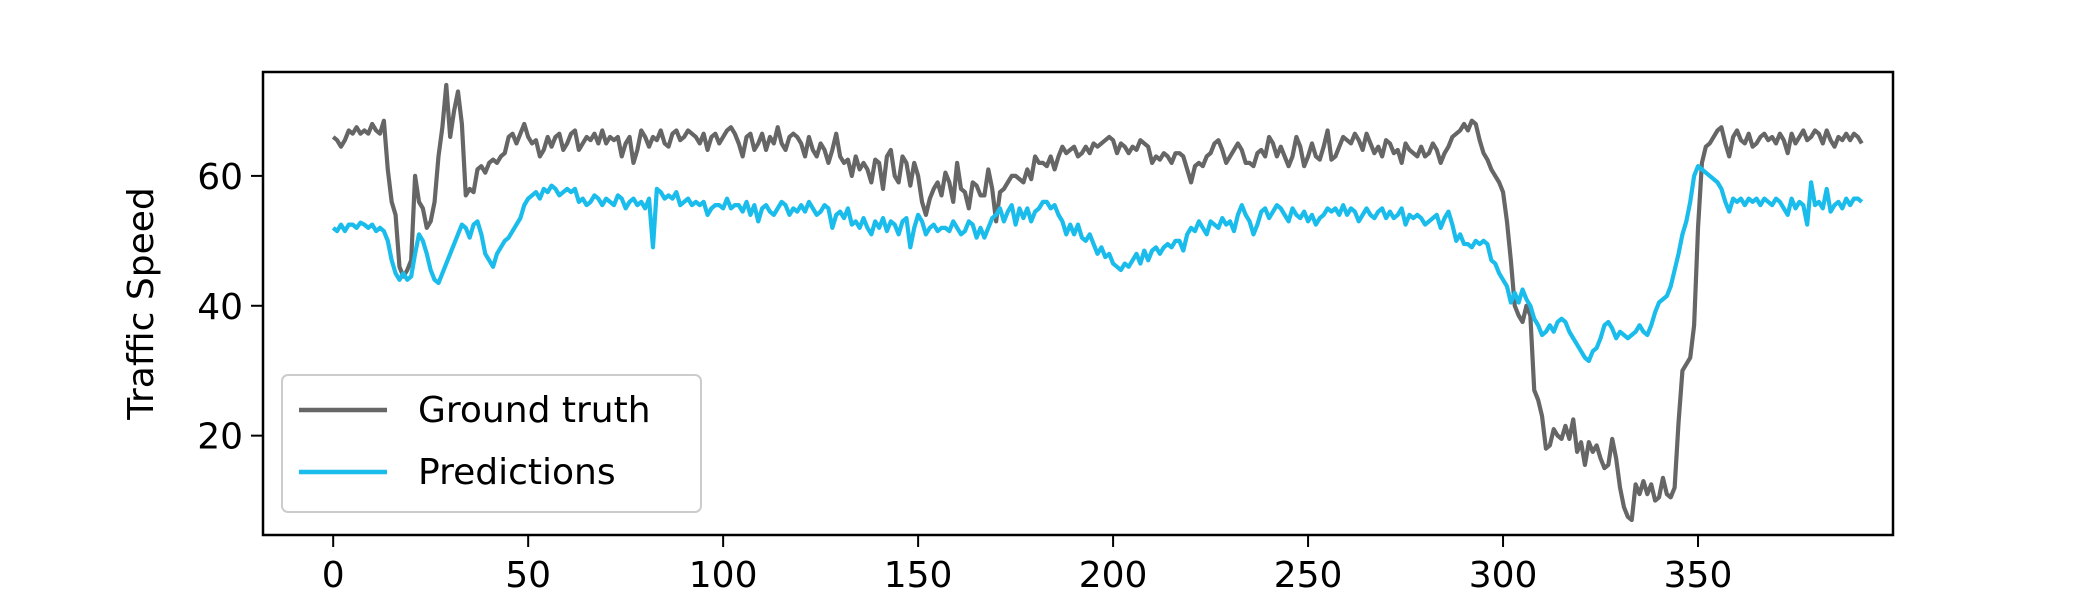  What do you see at coordinates (528, 575) in the screenshot?
I see `x-tick-label: 50` at bounding box center [528, 575].